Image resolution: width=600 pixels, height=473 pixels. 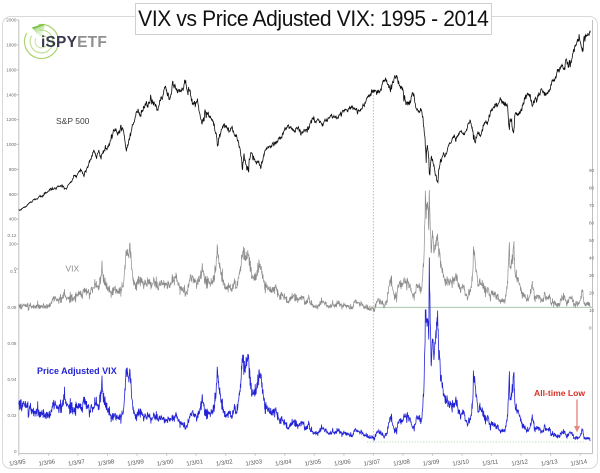 I want to click on svg-text: 50, so click(x=592, y=240).